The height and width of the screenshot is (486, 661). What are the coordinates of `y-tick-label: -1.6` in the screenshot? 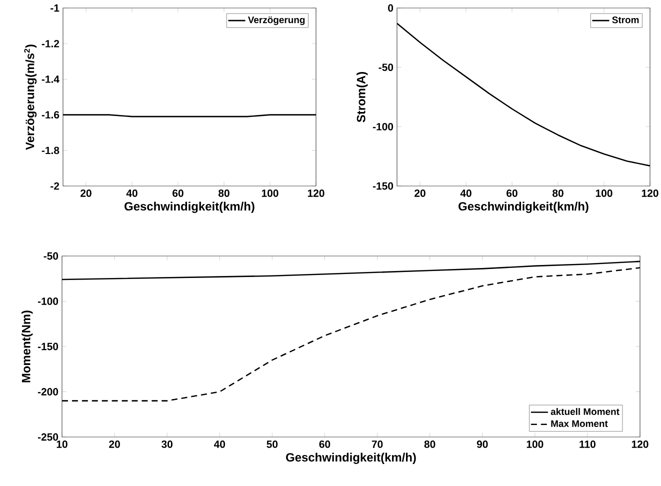 It's located at (51, 115).